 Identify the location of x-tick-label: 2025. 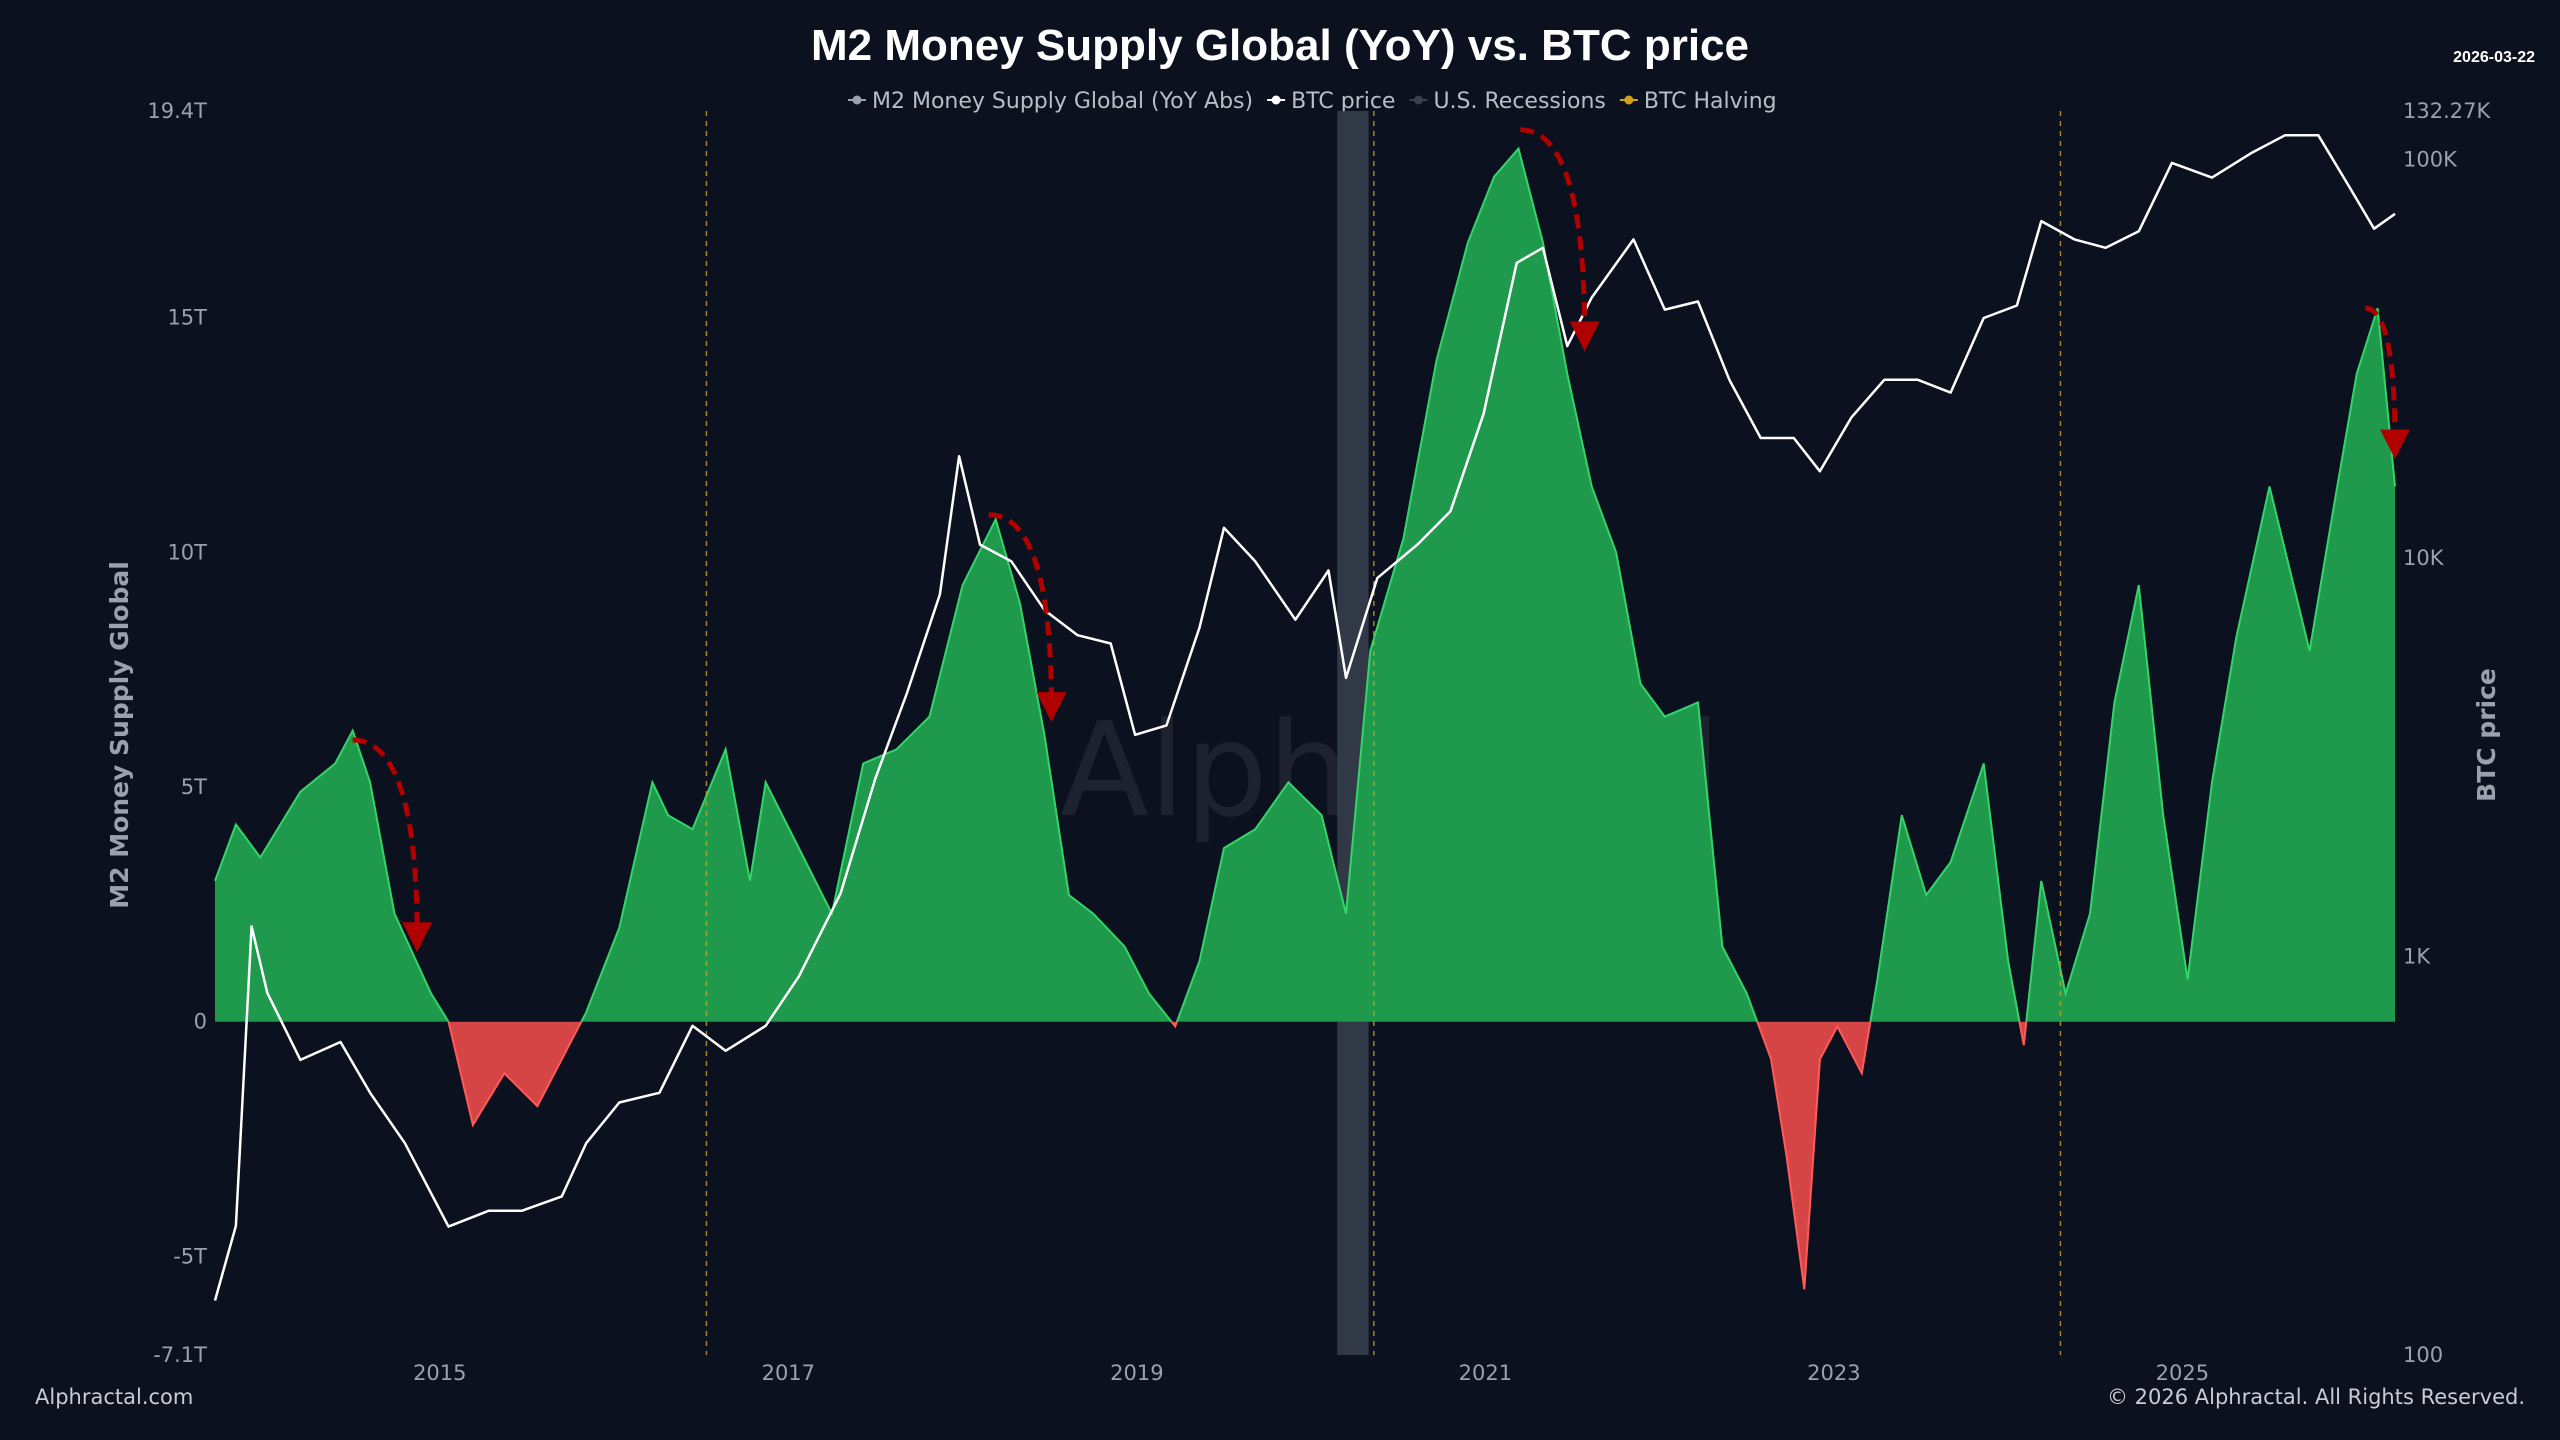
(2182, 1373).